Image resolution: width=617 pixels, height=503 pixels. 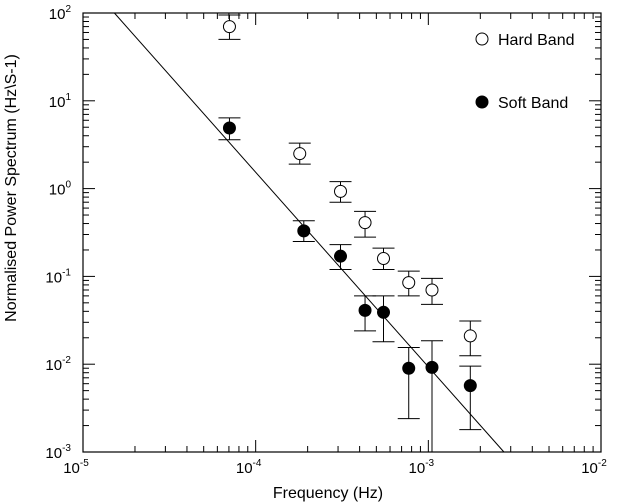 I want to click on x-tick-label: 10⁻³, so click(x=422, y=467).